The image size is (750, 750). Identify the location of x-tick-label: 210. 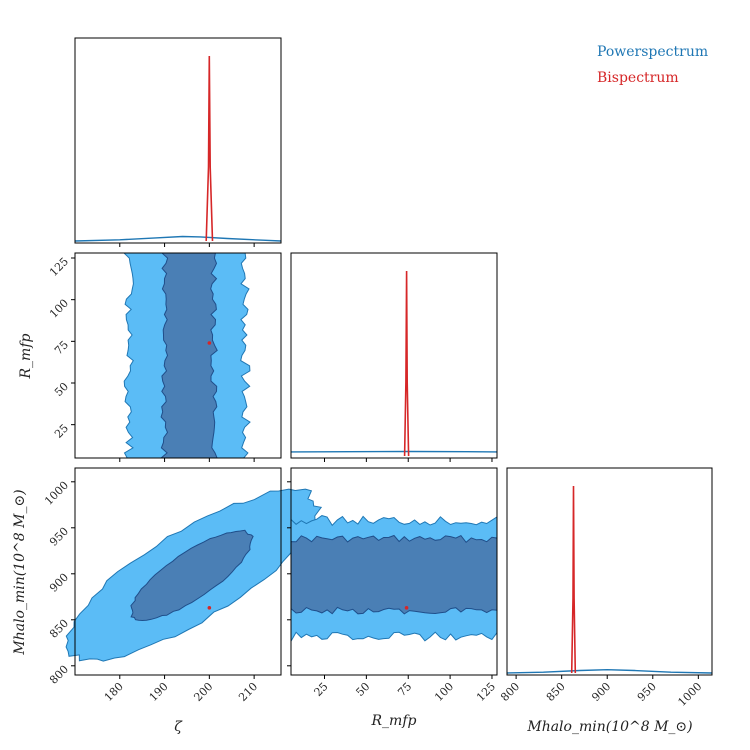
(248, 692).